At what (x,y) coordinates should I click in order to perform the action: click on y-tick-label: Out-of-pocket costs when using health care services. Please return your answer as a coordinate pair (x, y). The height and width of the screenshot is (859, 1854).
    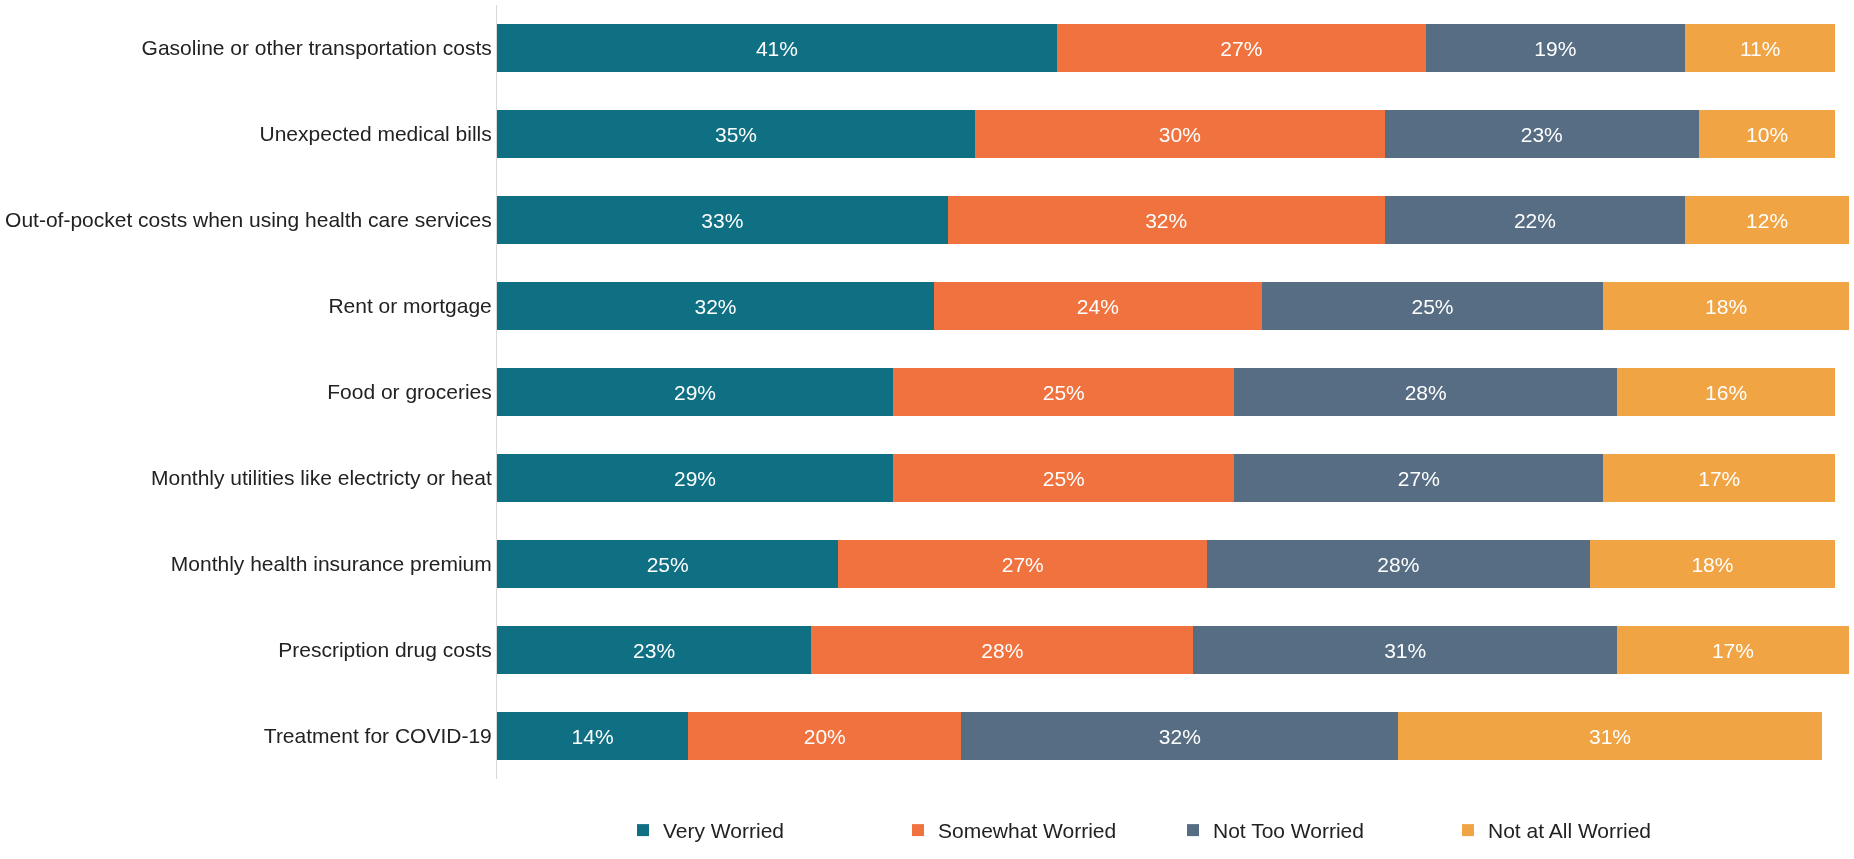
    Looking at the image, I should click on (248, 220).